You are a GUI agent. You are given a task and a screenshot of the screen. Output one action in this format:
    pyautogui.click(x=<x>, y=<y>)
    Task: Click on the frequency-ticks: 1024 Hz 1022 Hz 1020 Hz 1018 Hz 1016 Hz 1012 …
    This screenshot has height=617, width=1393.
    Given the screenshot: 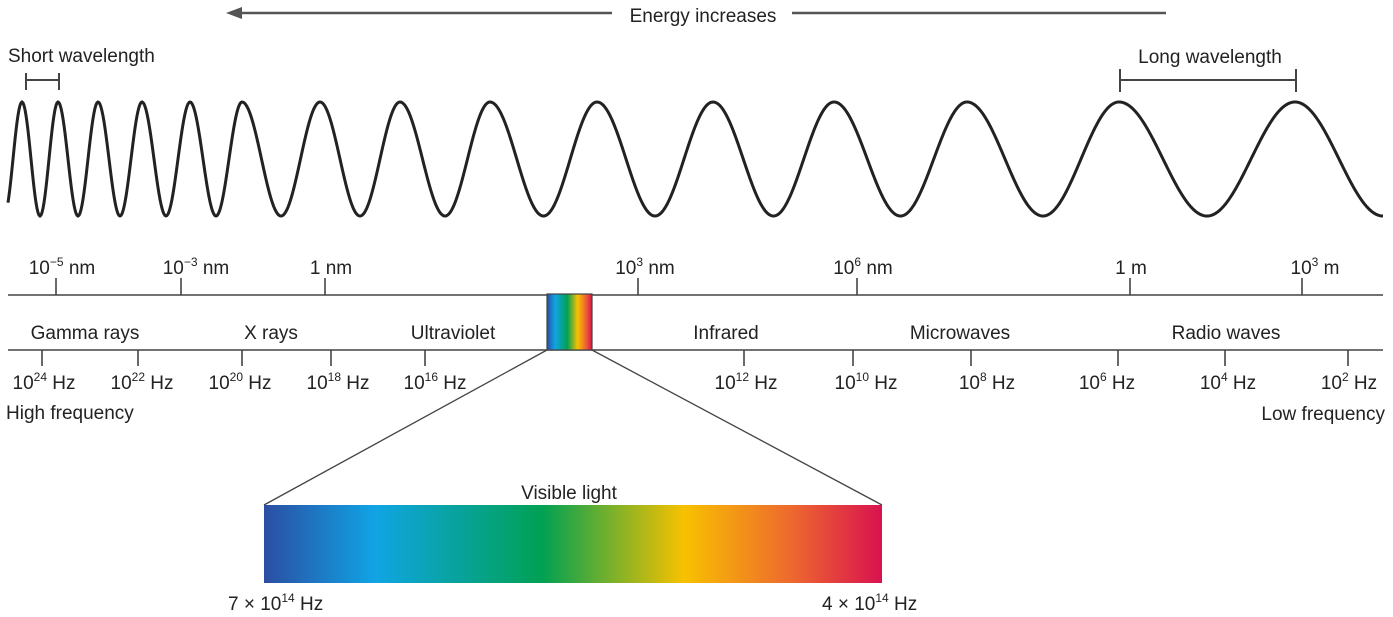 What is the action you would take?
    pyautogui.click(x=695, y=372)
    